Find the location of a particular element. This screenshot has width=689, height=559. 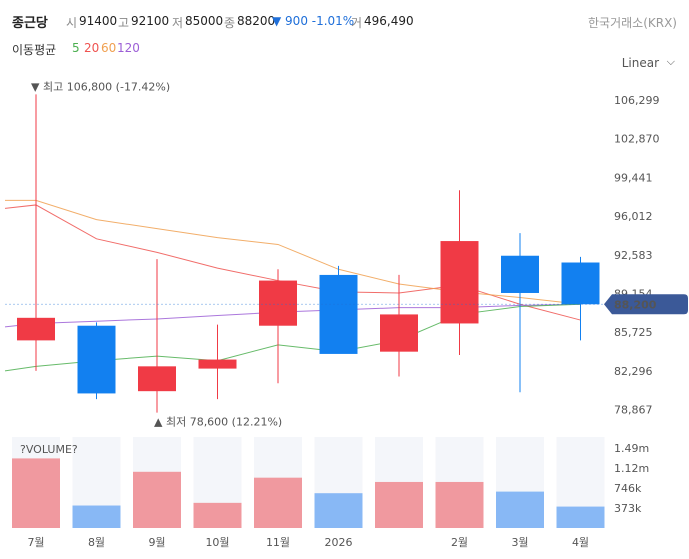

change-value: ▼ 900 -1.01% is located at coordinates (313, 21).